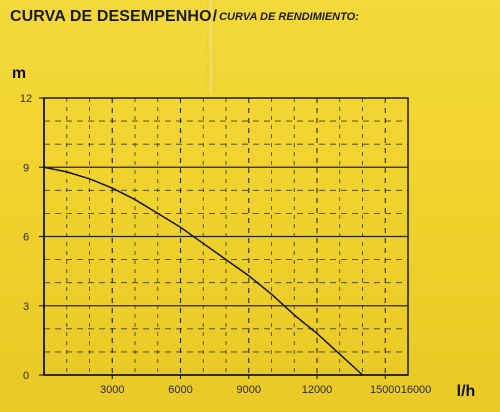 The image size is (500, 412). I want to click on y-tick-label: 12, so click(26, 99).